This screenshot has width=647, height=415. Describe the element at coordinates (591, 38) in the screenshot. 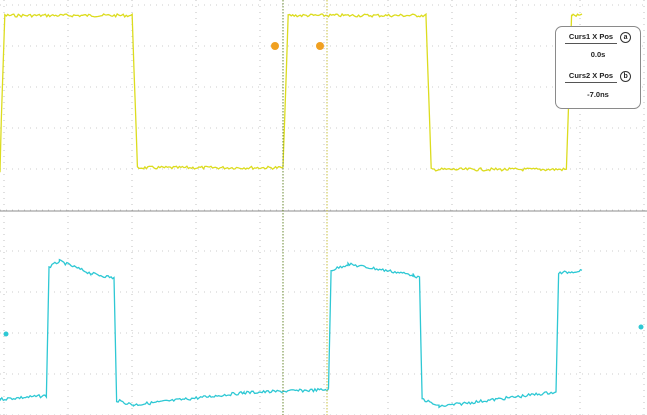

I see `curs1-label: Curs1 X Pos` at that location.